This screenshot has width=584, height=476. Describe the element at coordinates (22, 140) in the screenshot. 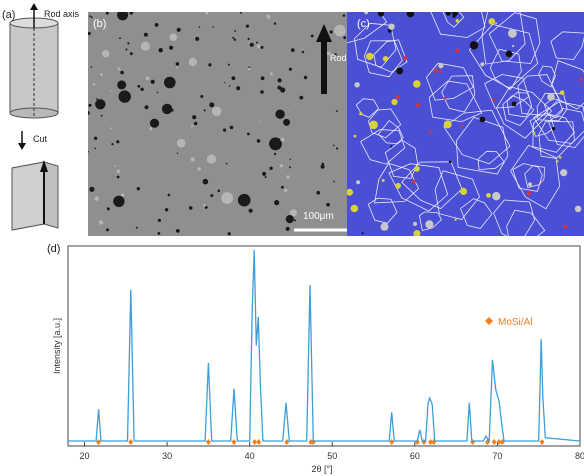

I see `cut-arrow` at that location.